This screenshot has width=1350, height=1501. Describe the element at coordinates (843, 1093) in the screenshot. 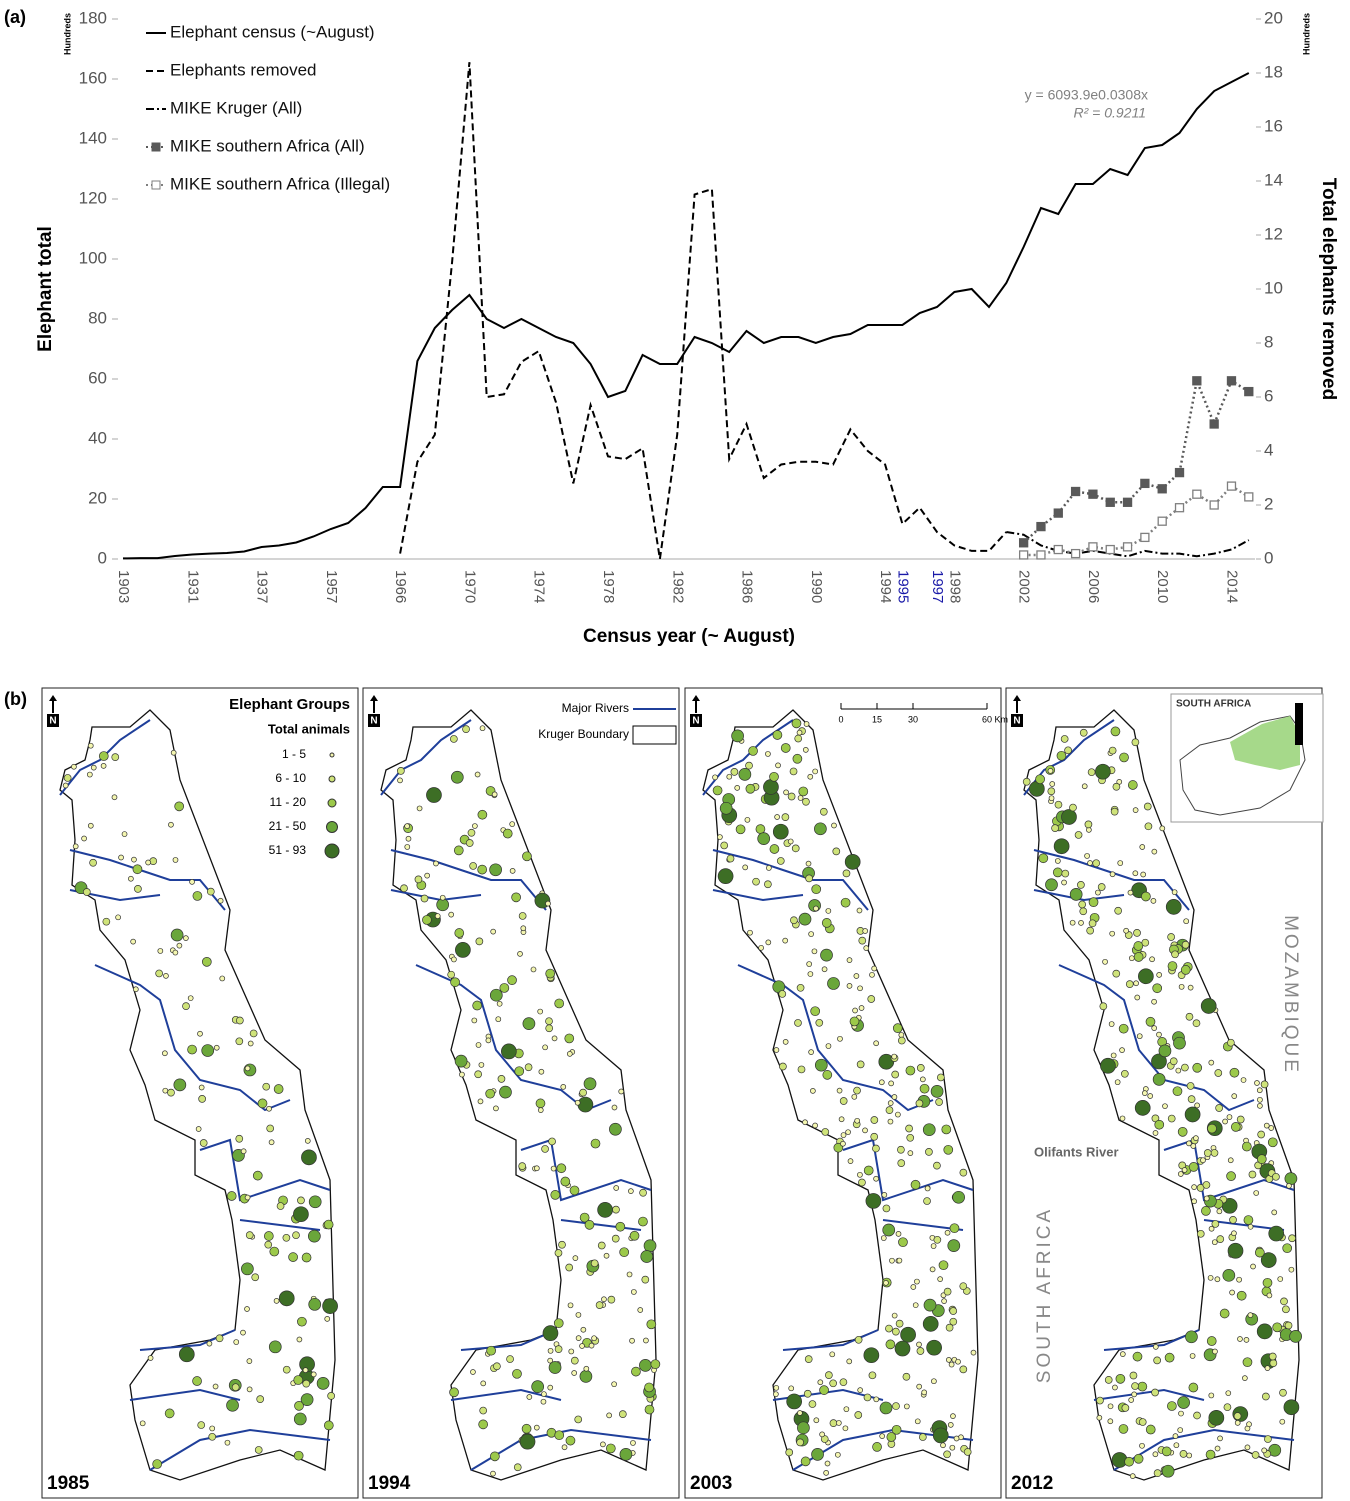

I see `map-frame` at that location.